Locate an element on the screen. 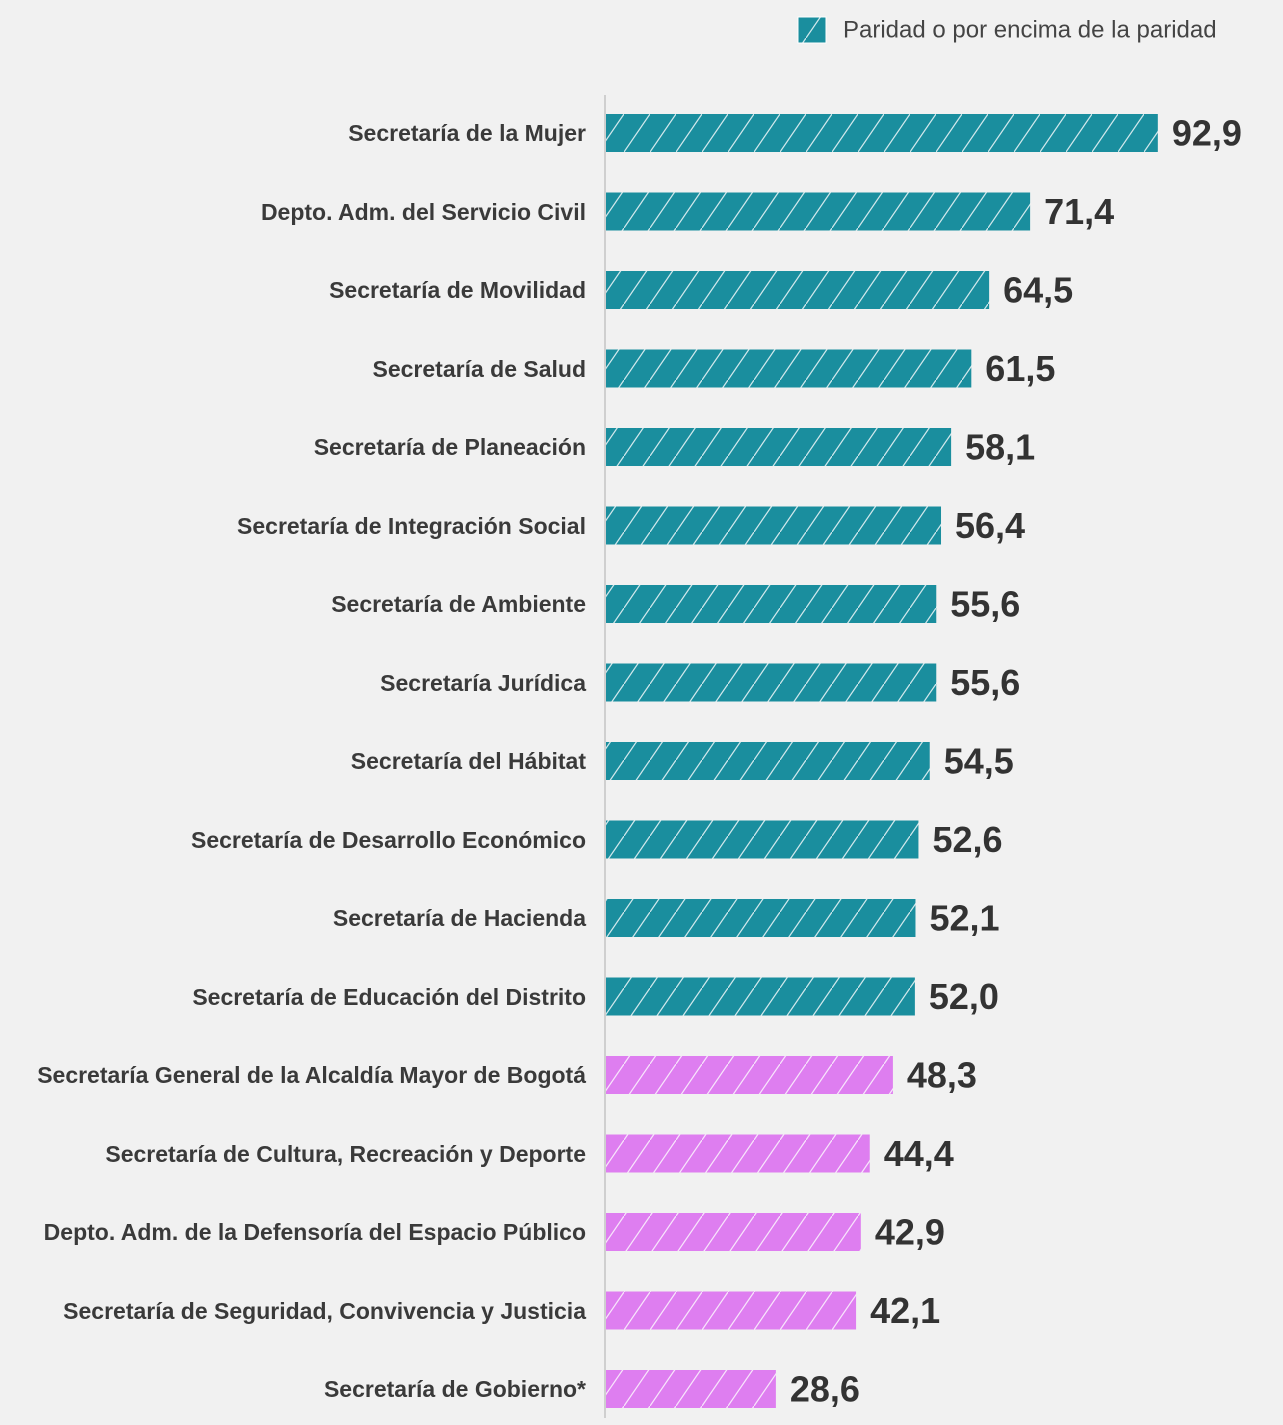  category-label: Depto. Adm. del Servicio Civil is located at coordinates (423, 211).